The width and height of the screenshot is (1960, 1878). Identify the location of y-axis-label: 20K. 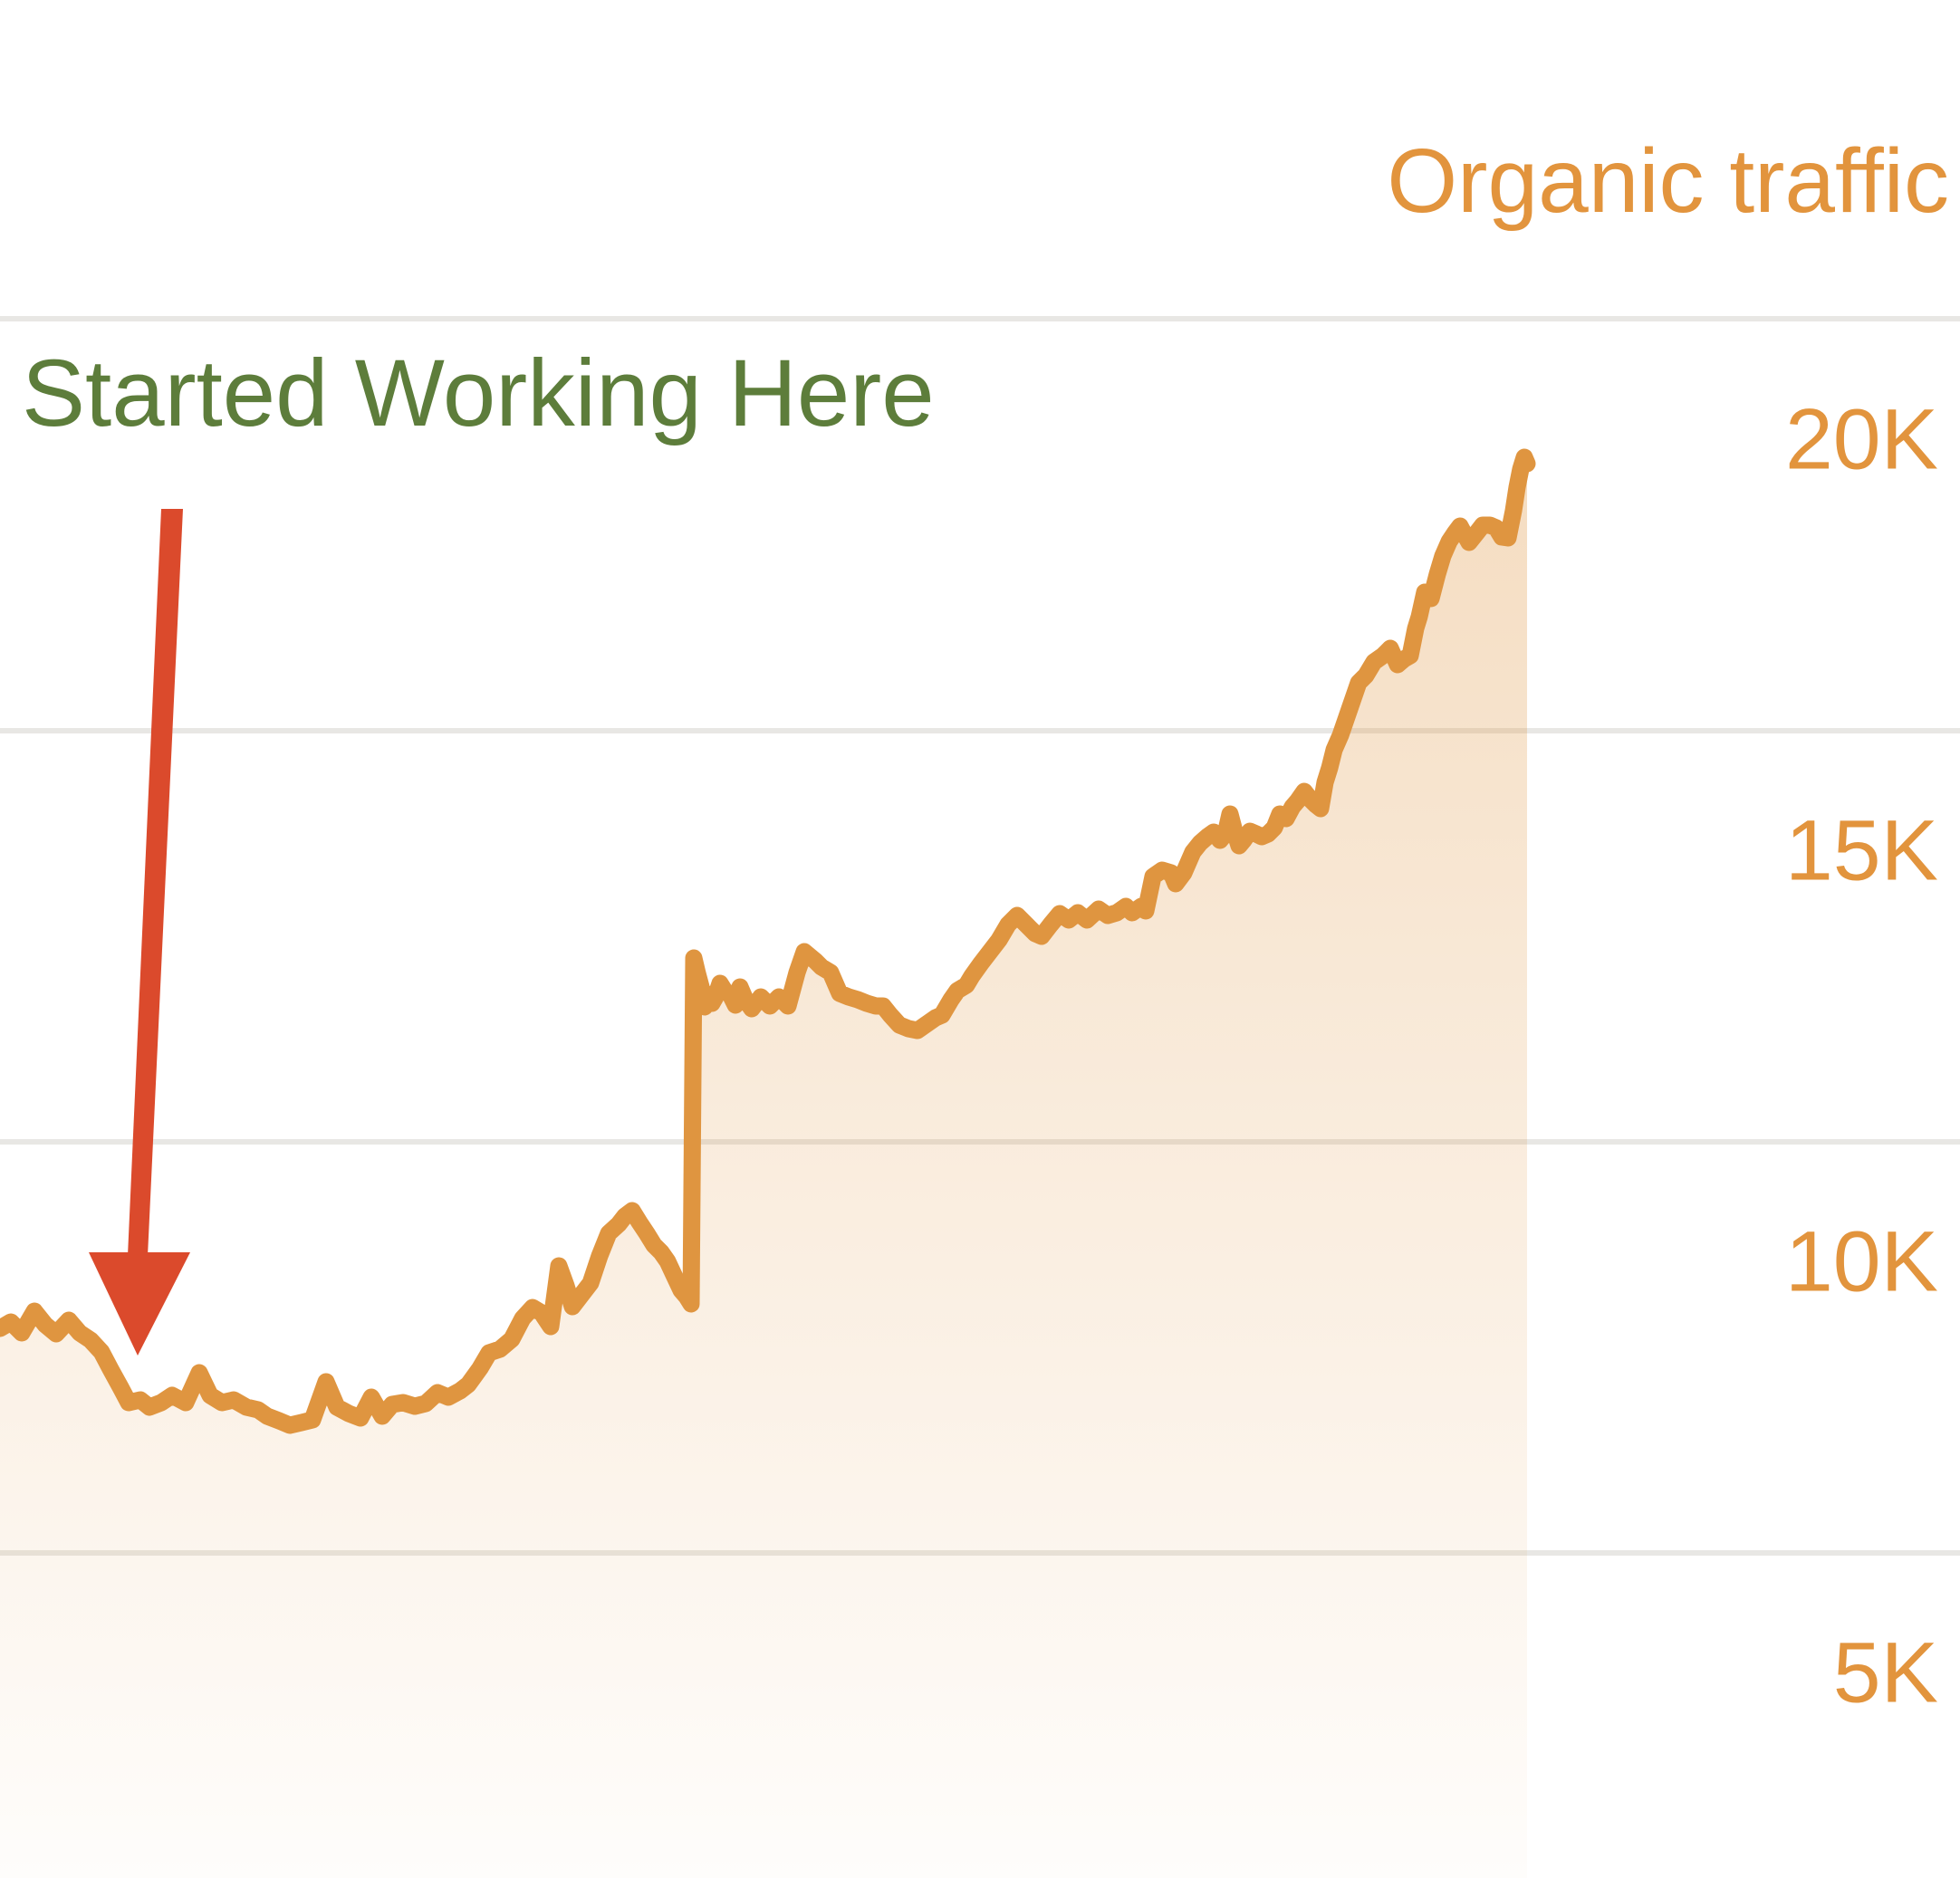
(1861, 440).